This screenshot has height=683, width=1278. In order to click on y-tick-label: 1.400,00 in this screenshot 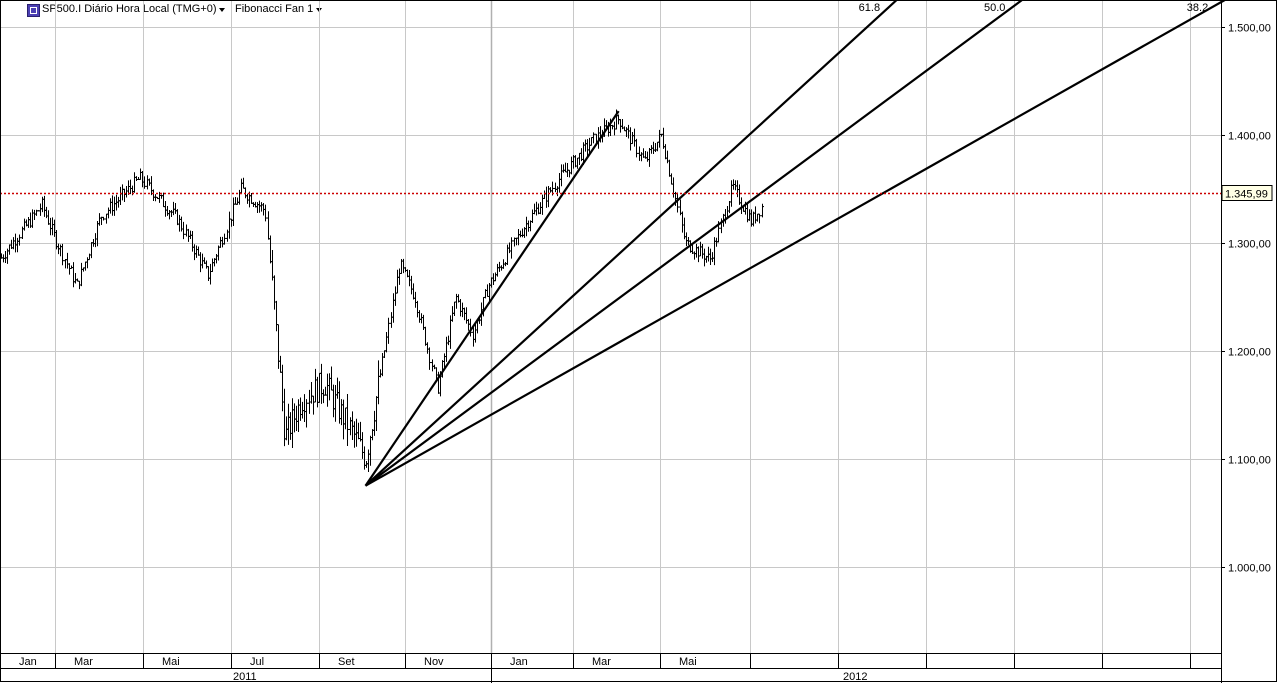, I will do `click(1249, 137)`.